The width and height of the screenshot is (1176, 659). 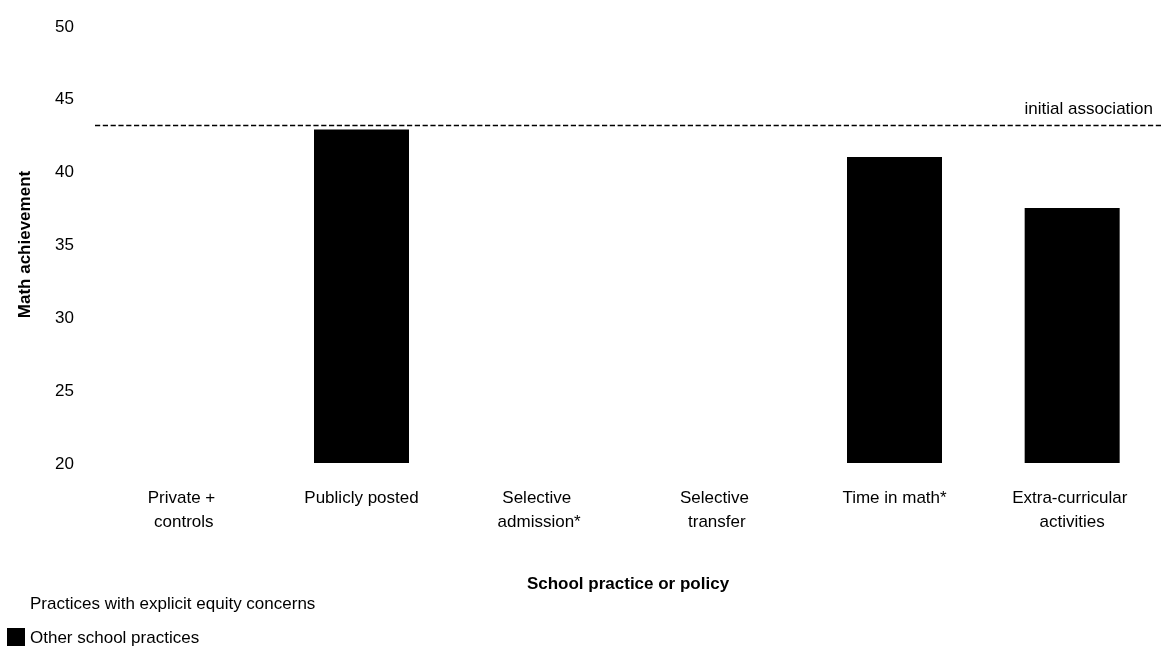 I want to click on y-tick-label: 35, so click(x=64, y=244).